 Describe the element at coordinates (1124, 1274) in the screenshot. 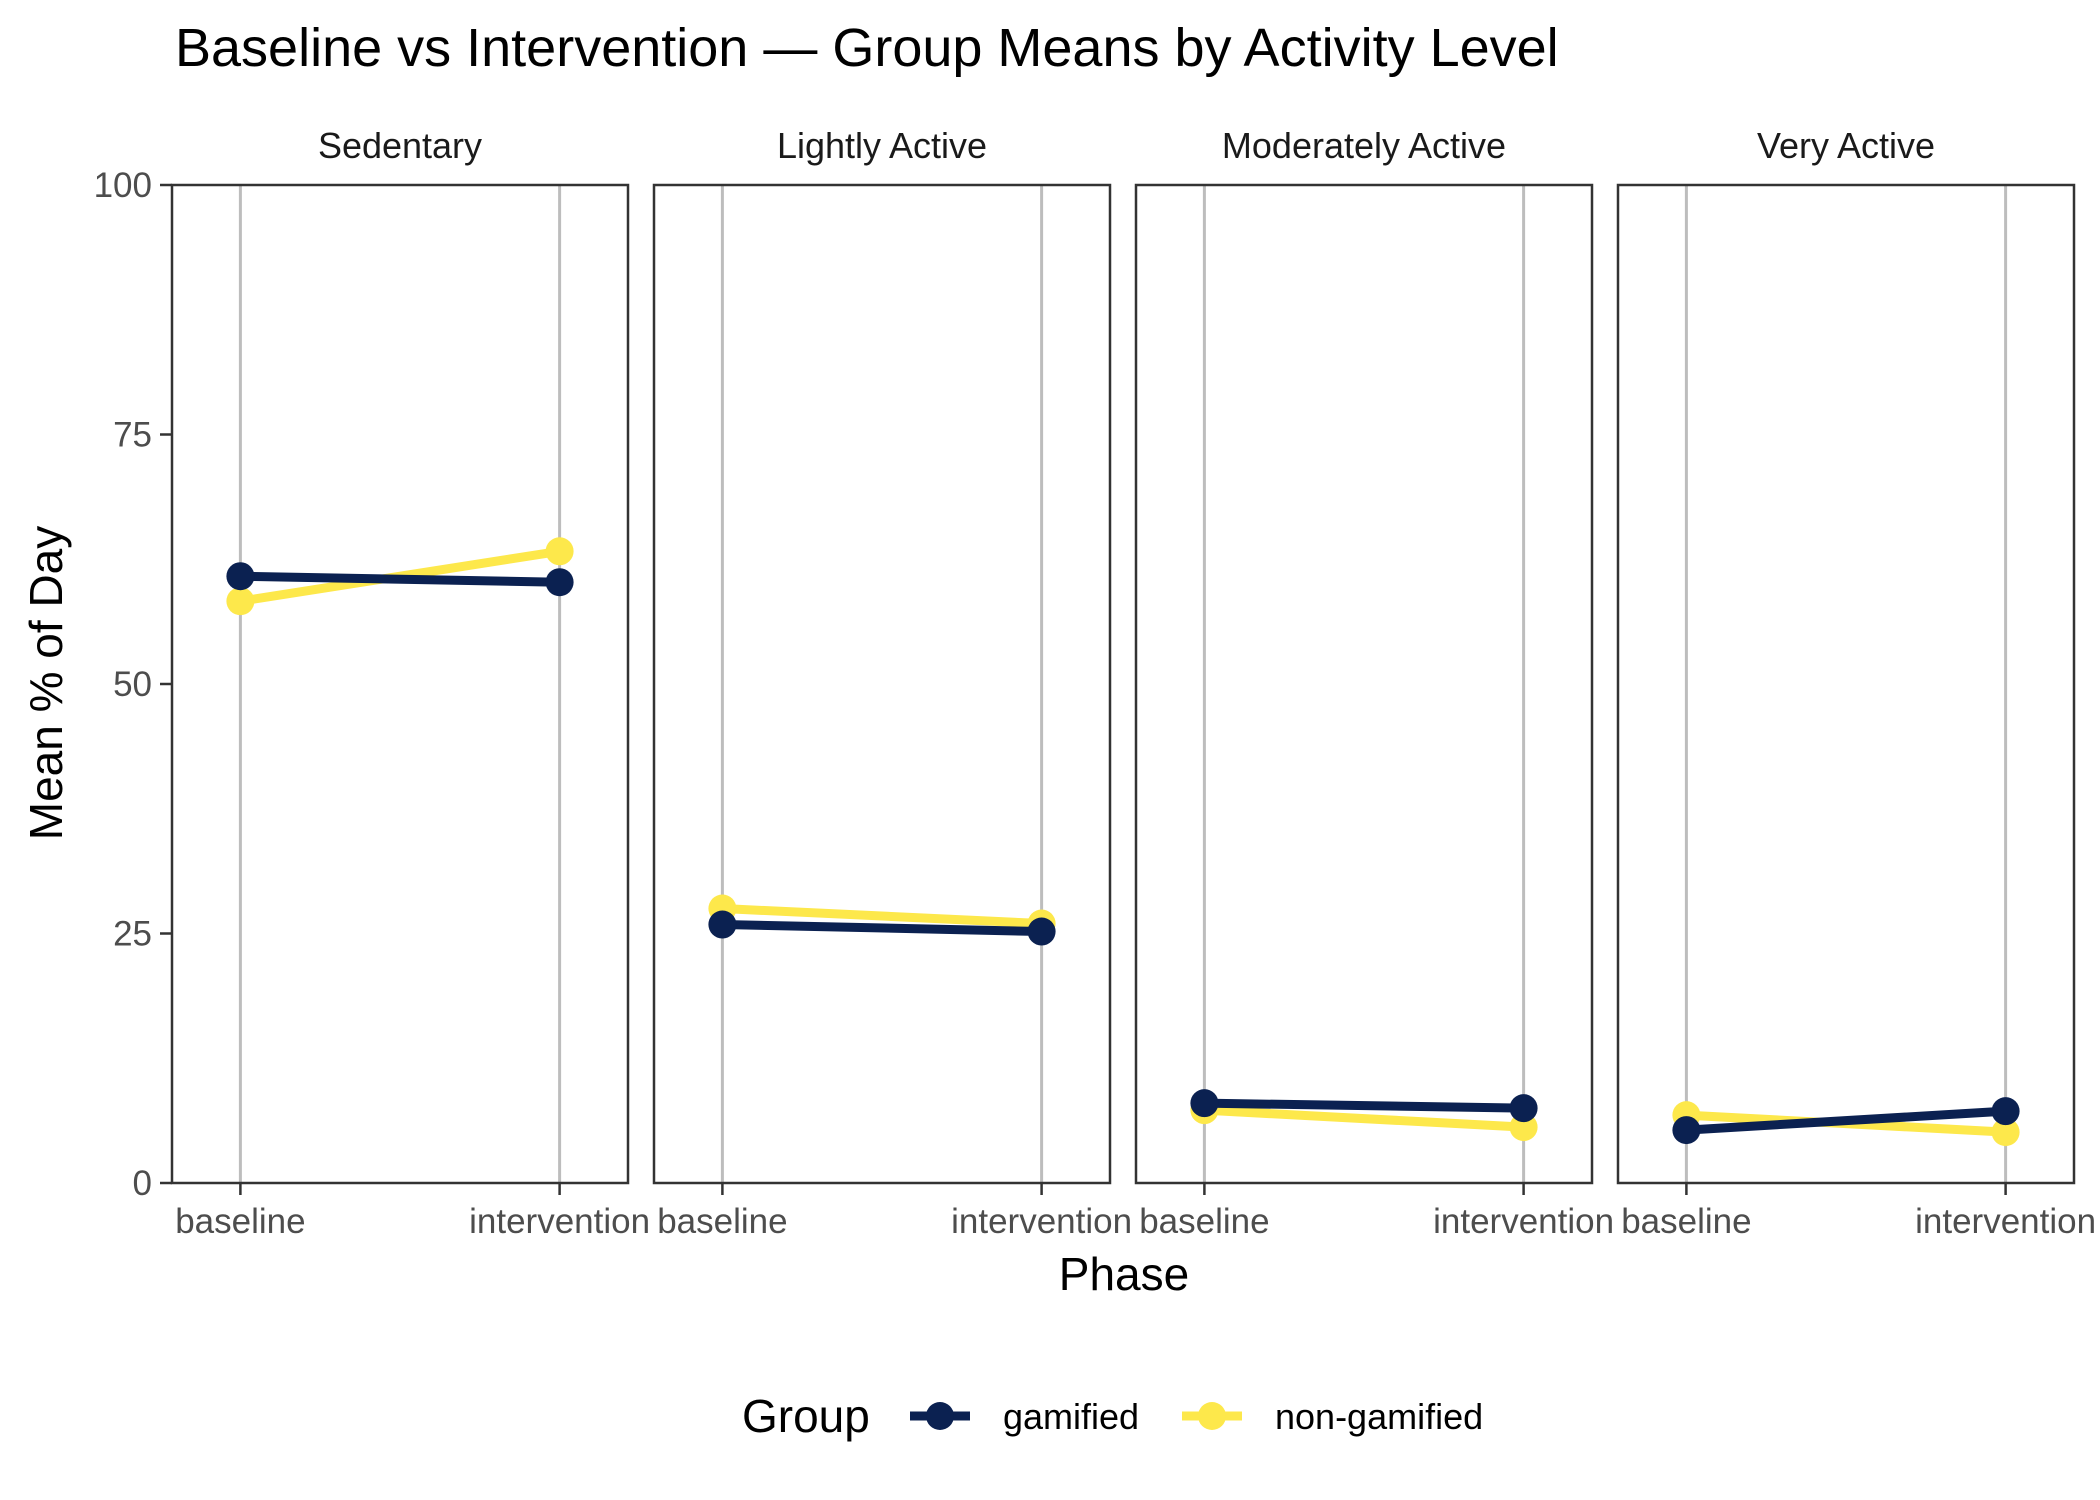

I see `x-axis-title: Phase` at that location.